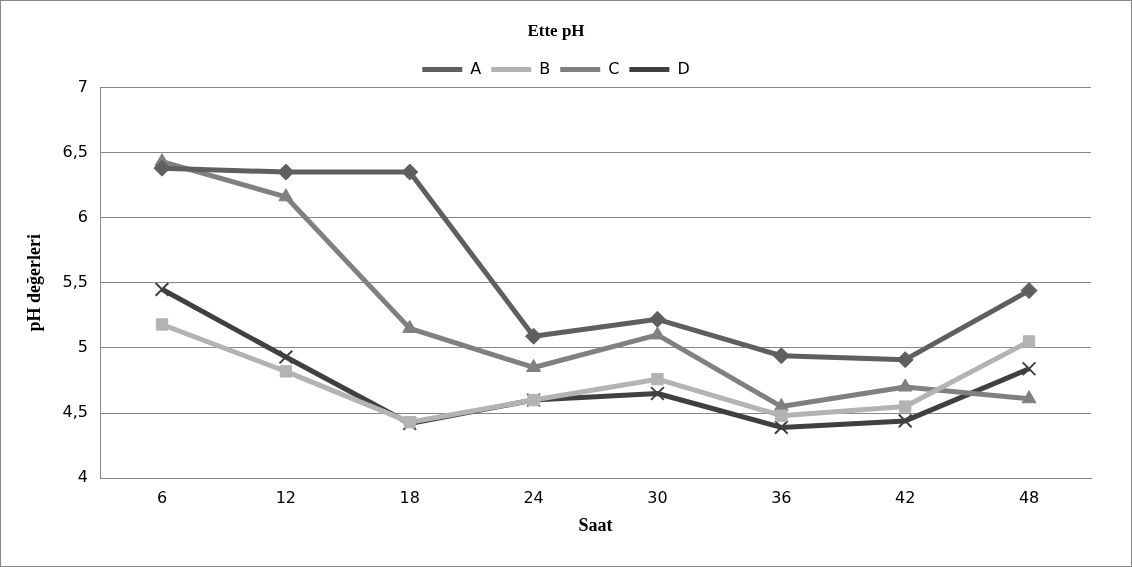  Describe the element at coordinates (595, 524) in the screenshot. I see `x-axis-title: Saat` at that location.